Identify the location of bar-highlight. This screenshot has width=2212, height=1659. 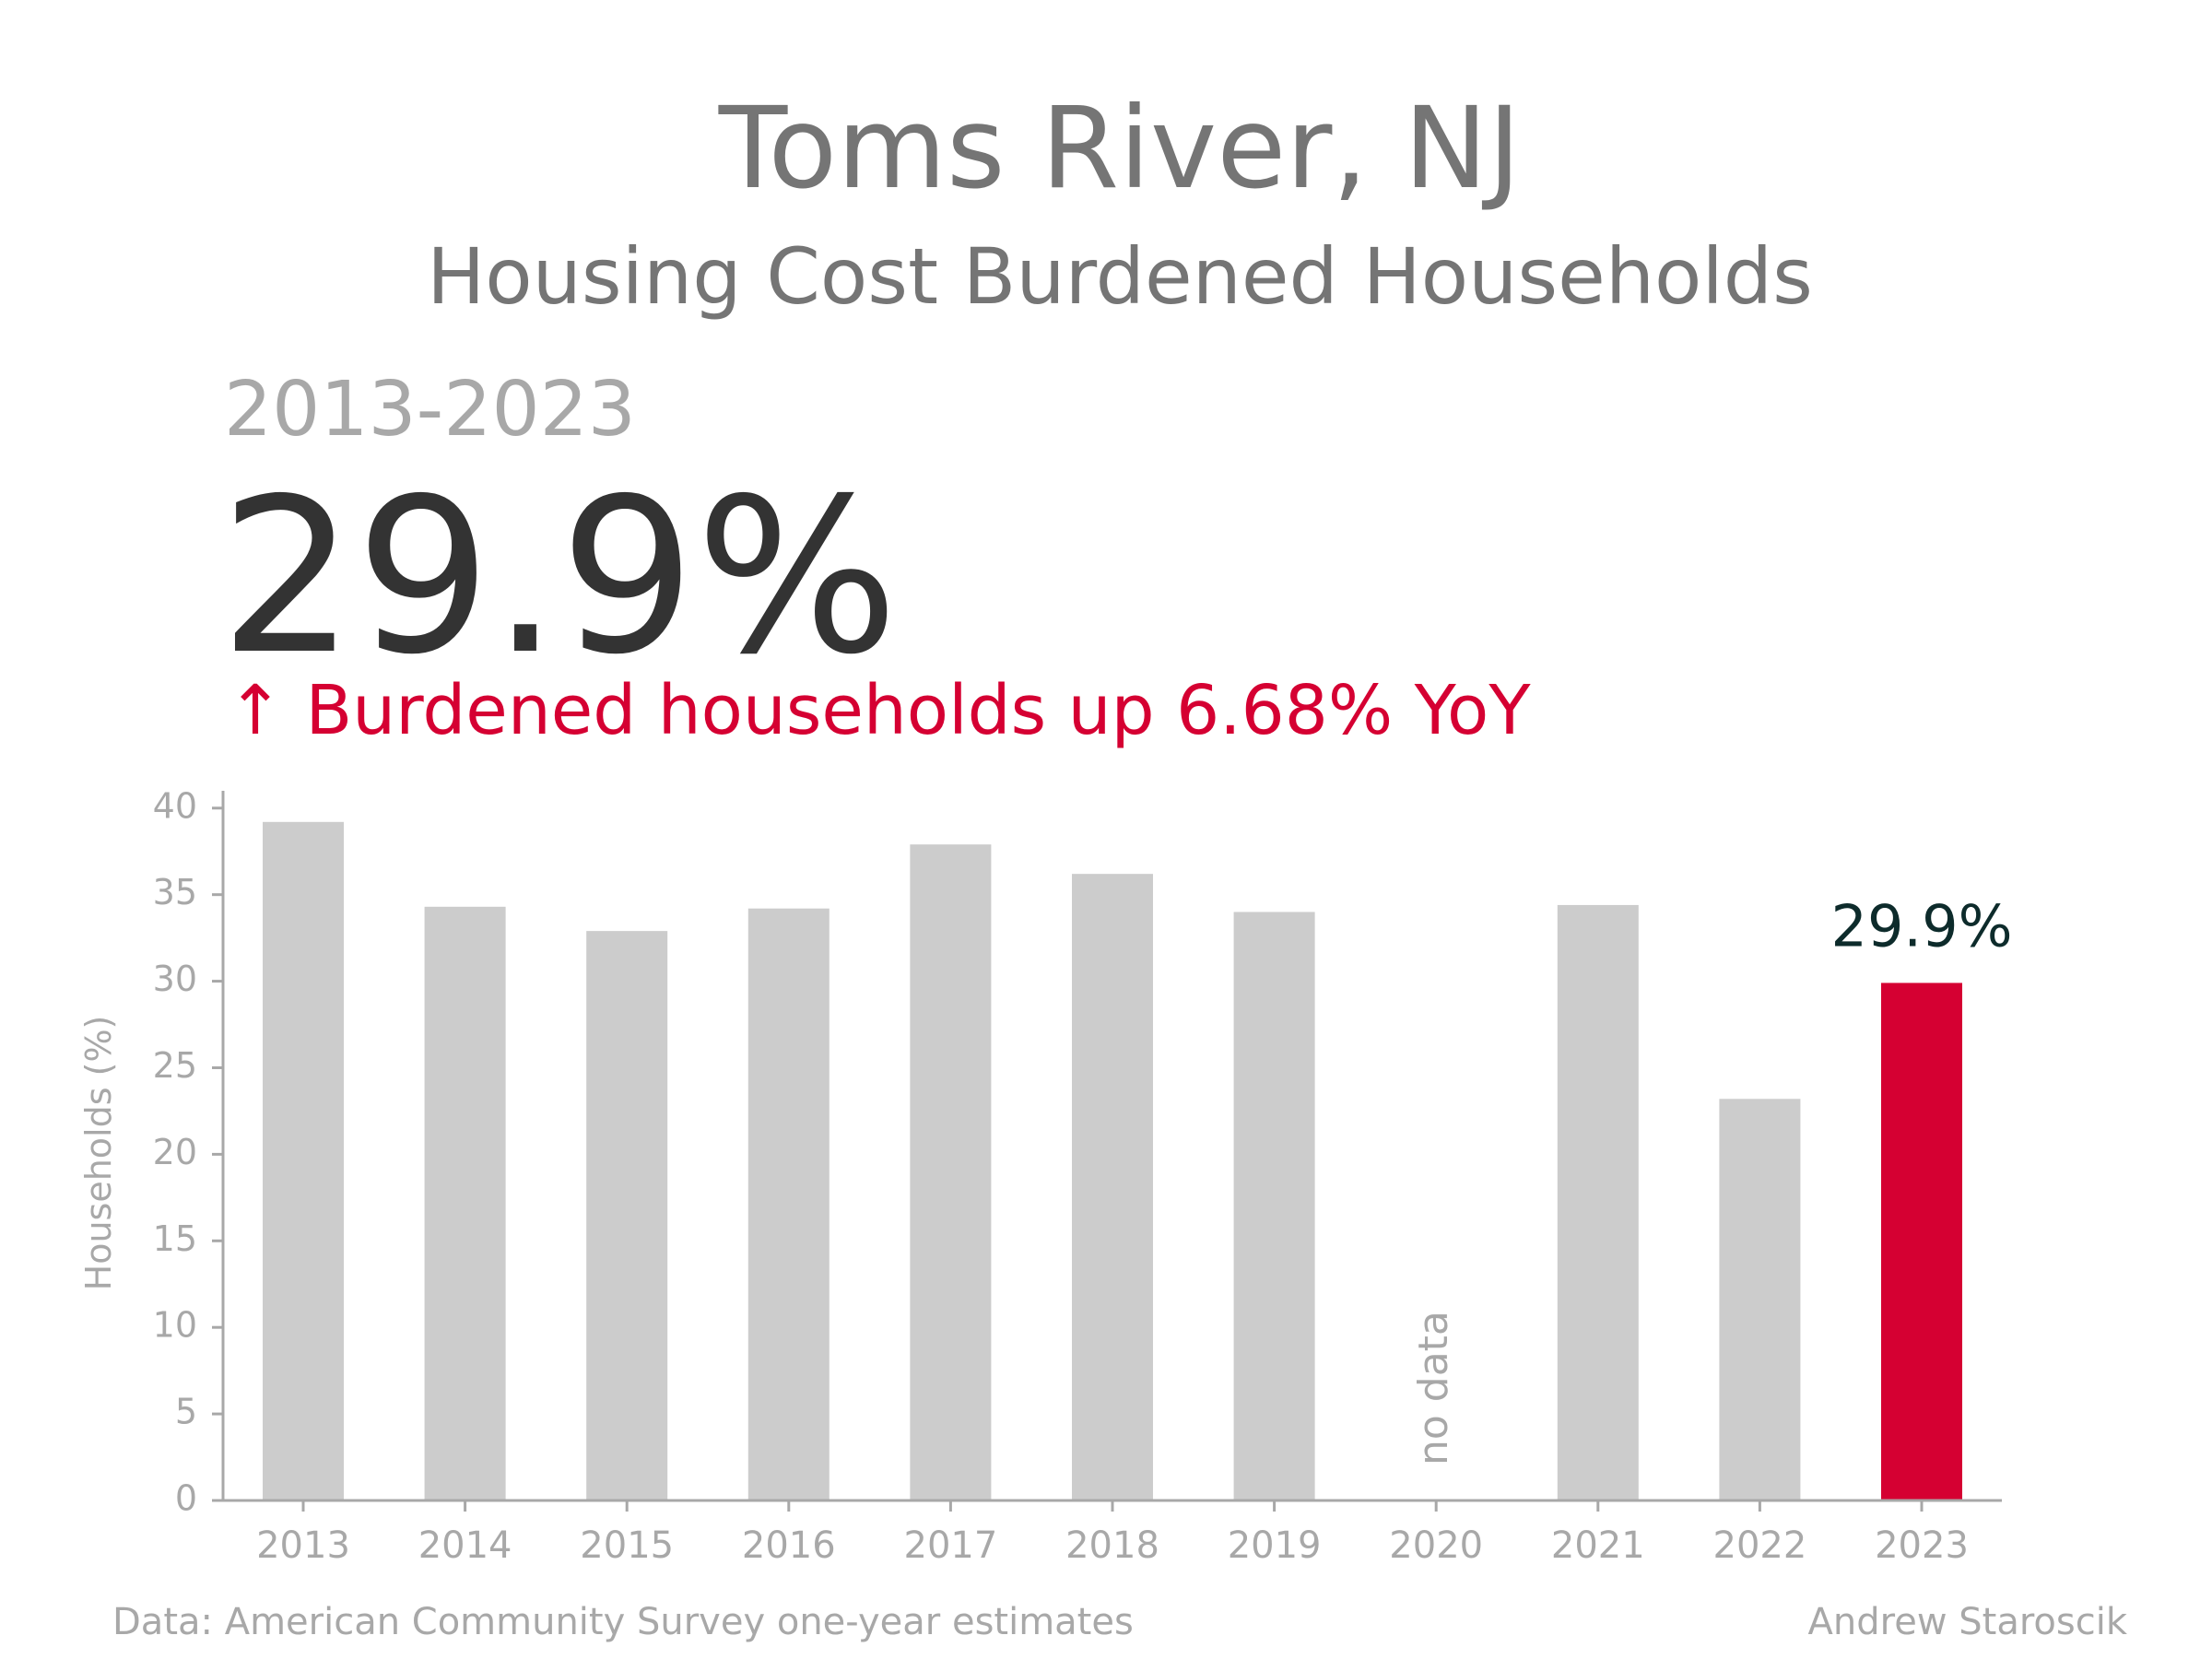
(1921, 1241).